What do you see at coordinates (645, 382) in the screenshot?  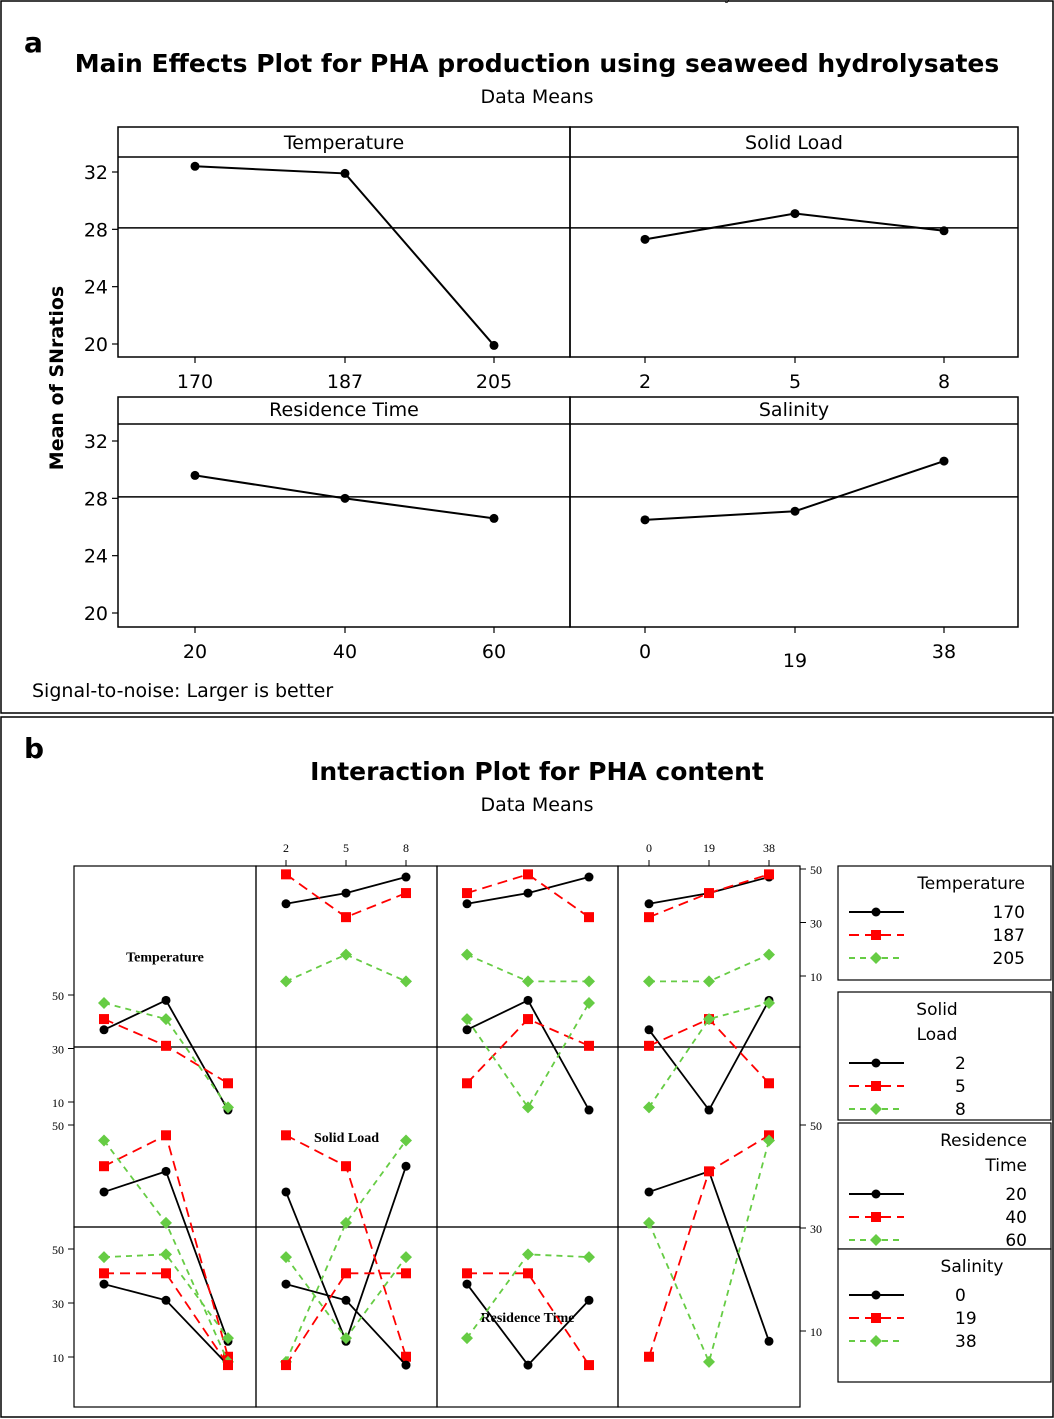 I see `x-tick-label: 2` at bounding box center [645, 382].